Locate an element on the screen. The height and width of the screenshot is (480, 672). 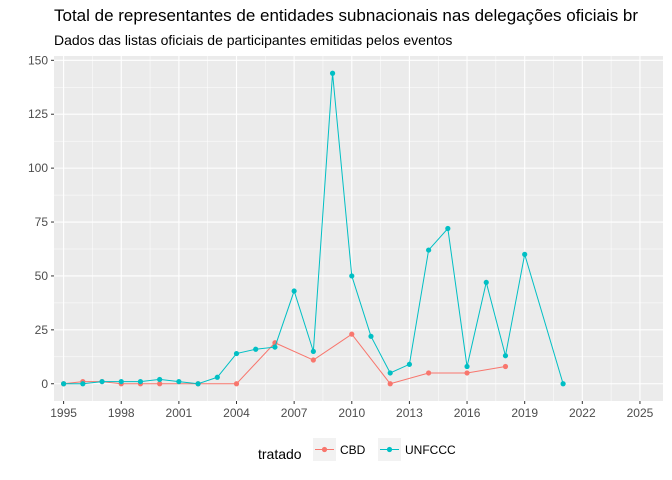
legend: tratado CBD UNFCCC is located at coordinates (357, 450).